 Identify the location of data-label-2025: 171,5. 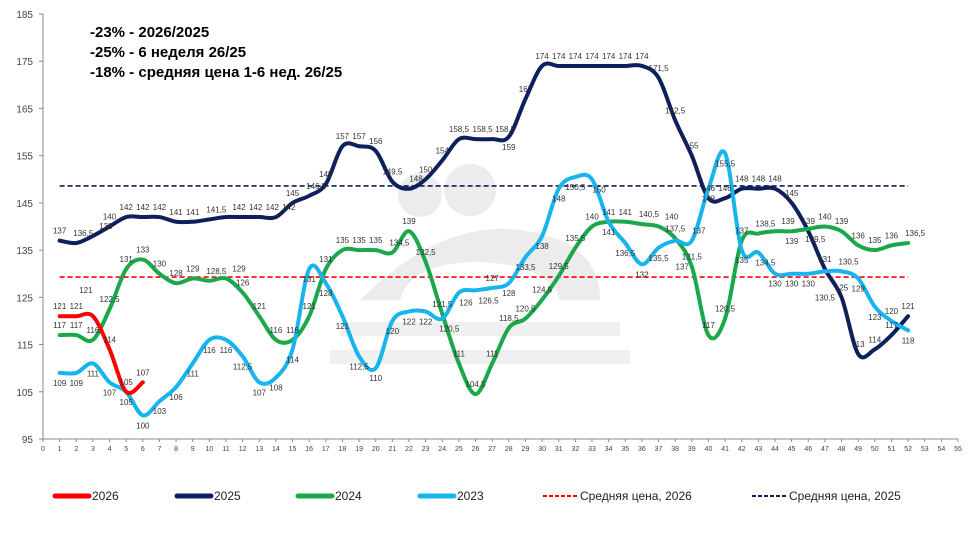
(659, 68).